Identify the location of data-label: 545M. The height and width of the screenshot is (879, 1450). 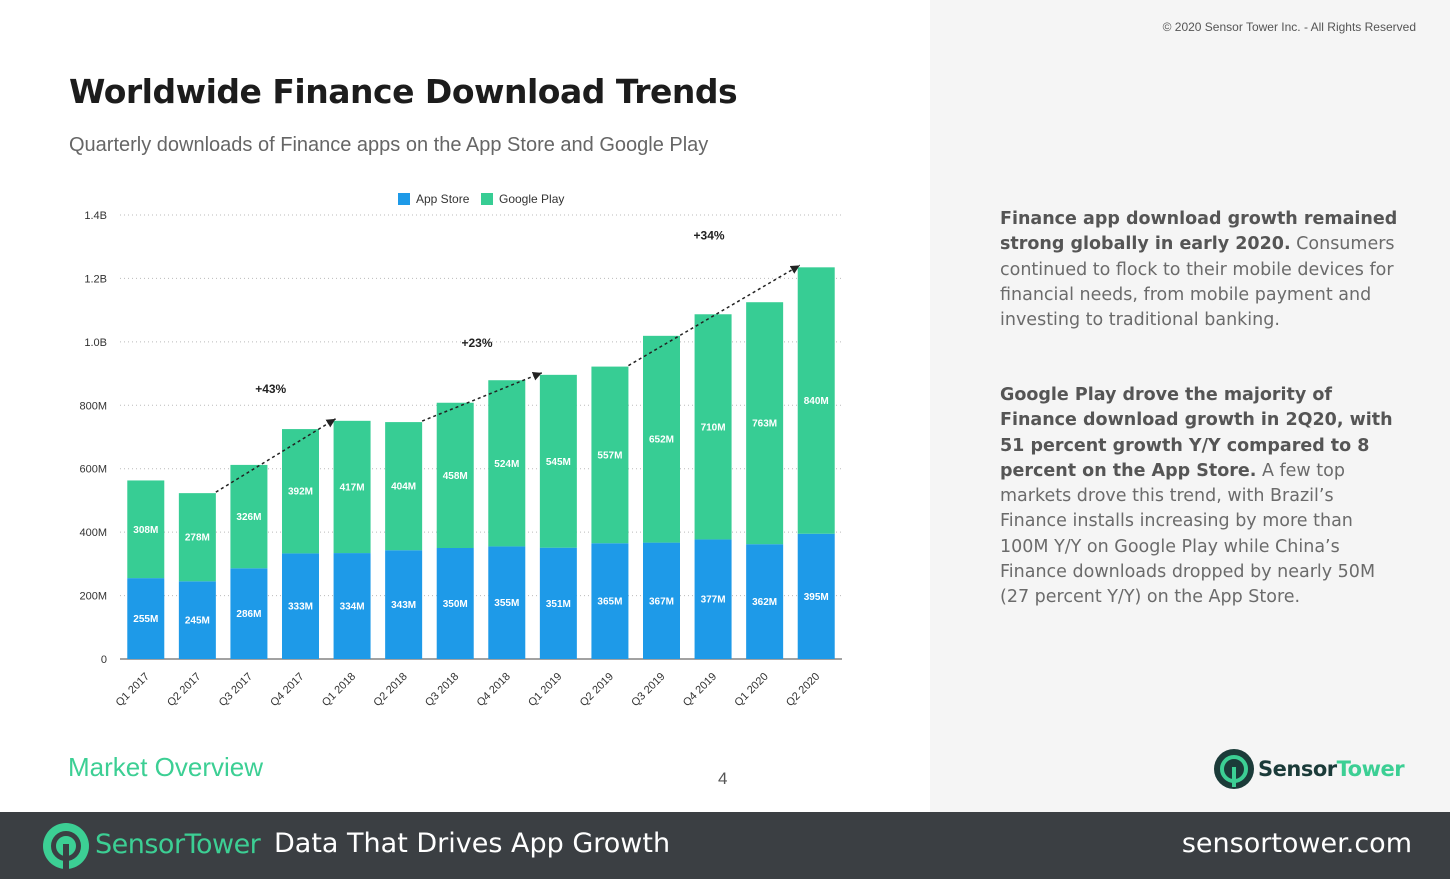
(558, 462).